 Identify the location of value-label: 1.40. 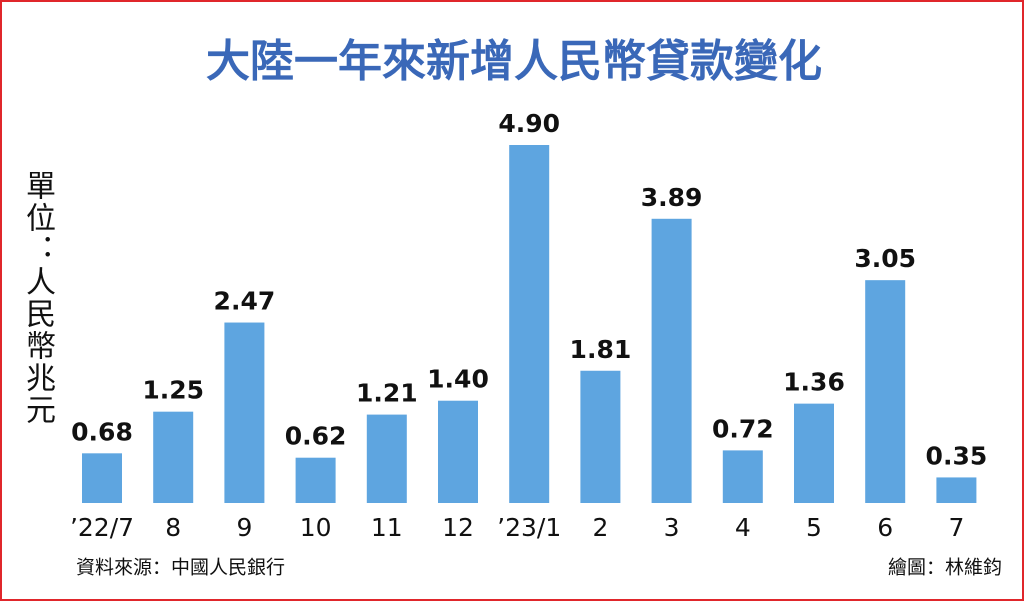
(458, 379).